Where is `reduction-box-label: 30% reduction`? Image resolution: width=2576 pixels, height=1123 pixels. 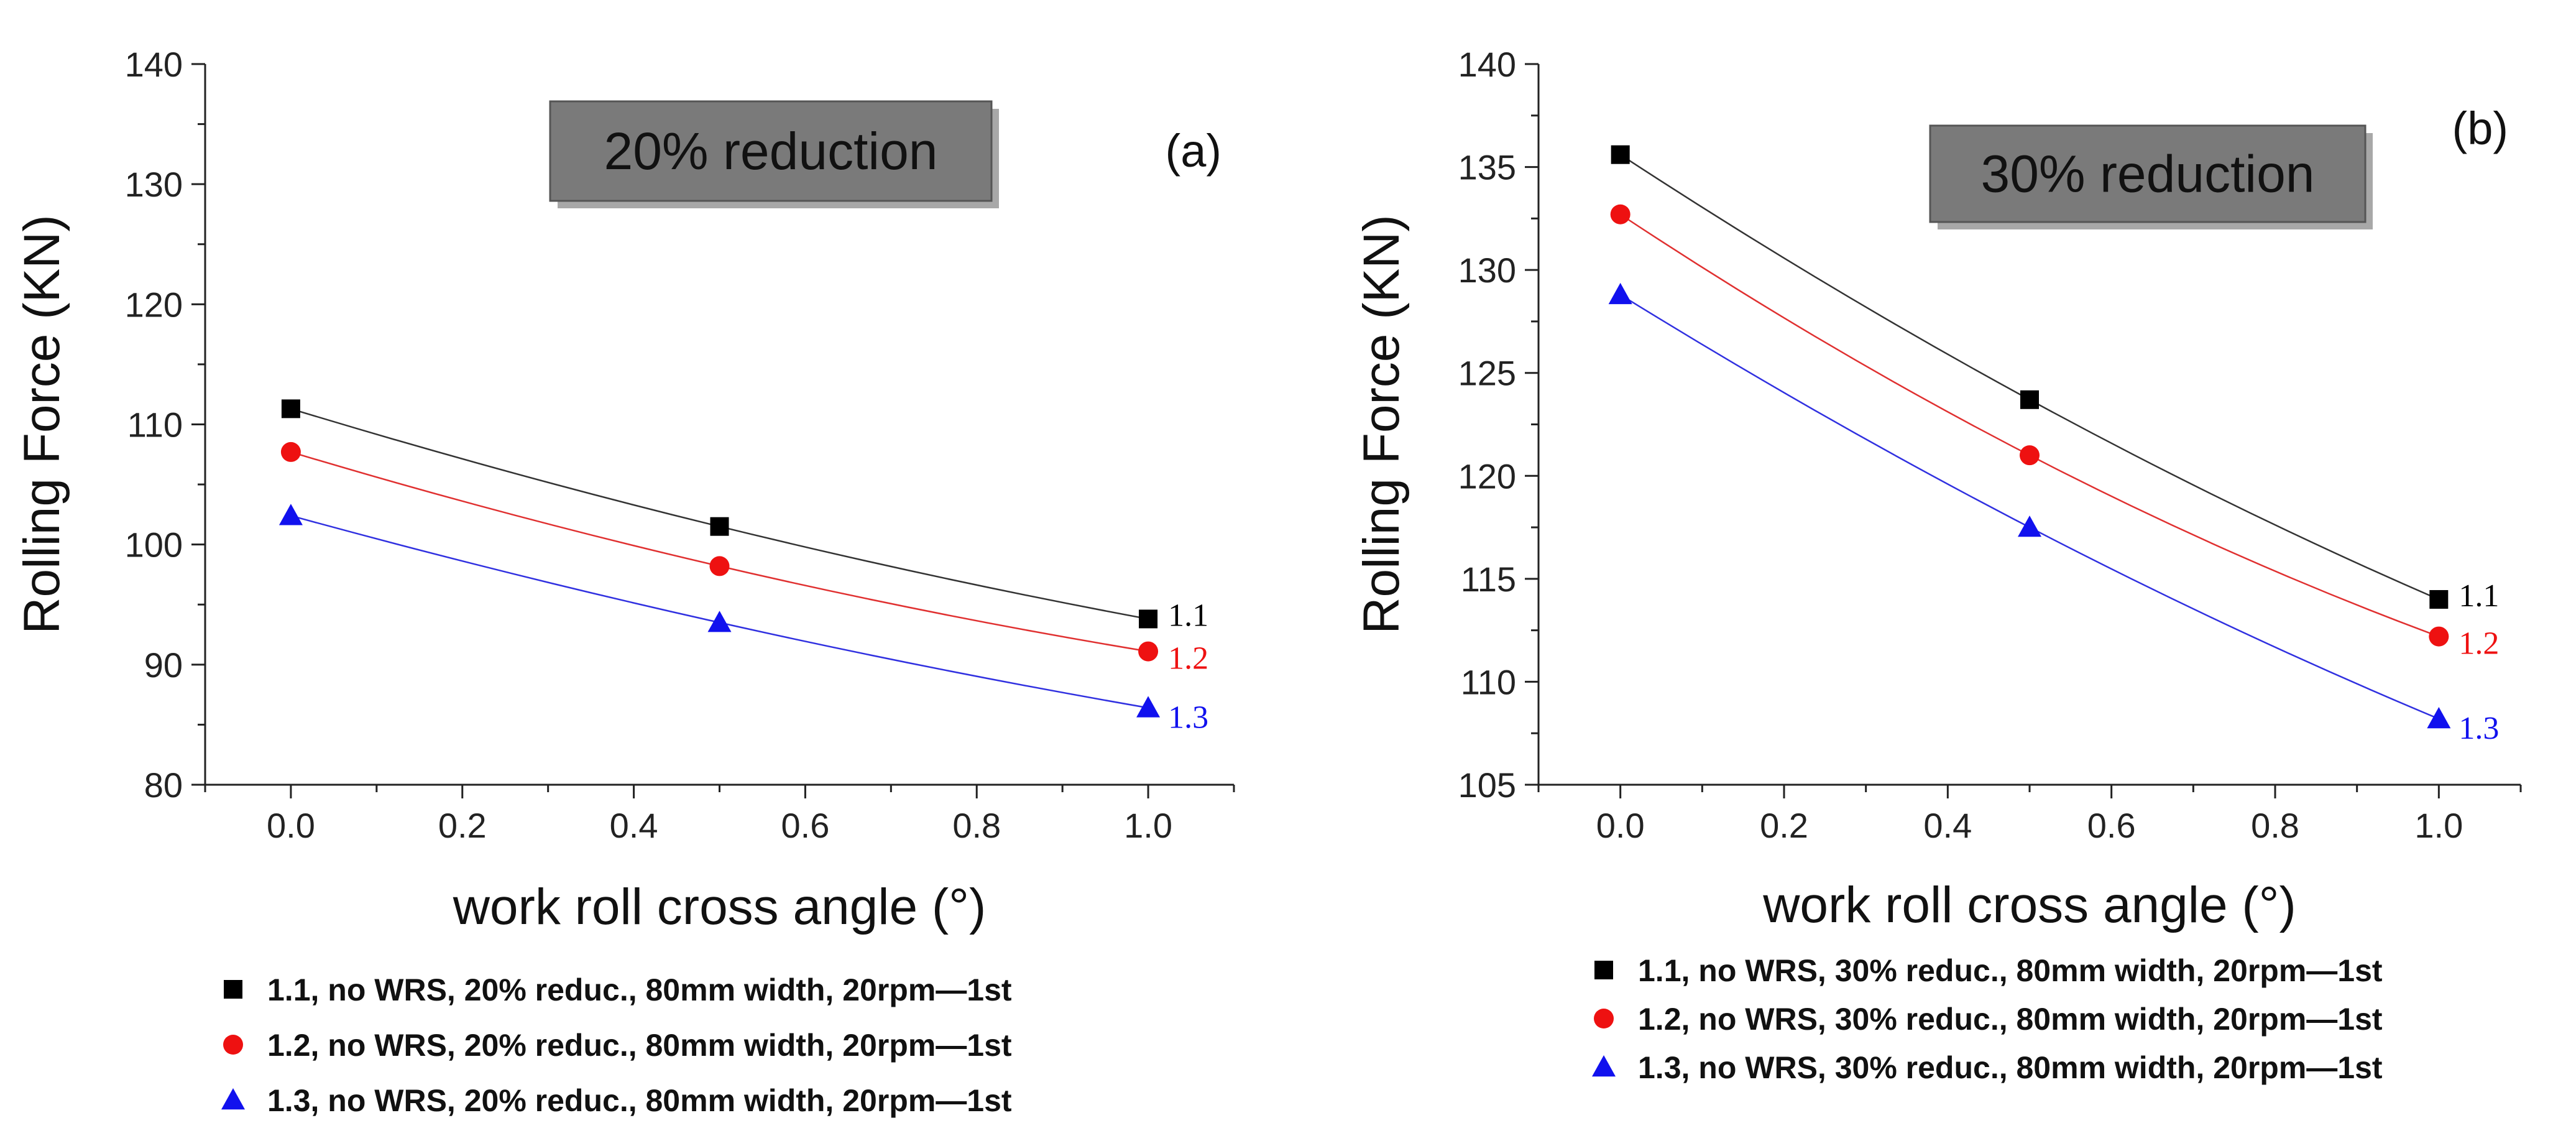
reduction-box-label: 30% reduction is located at coordinates (2147, 174).